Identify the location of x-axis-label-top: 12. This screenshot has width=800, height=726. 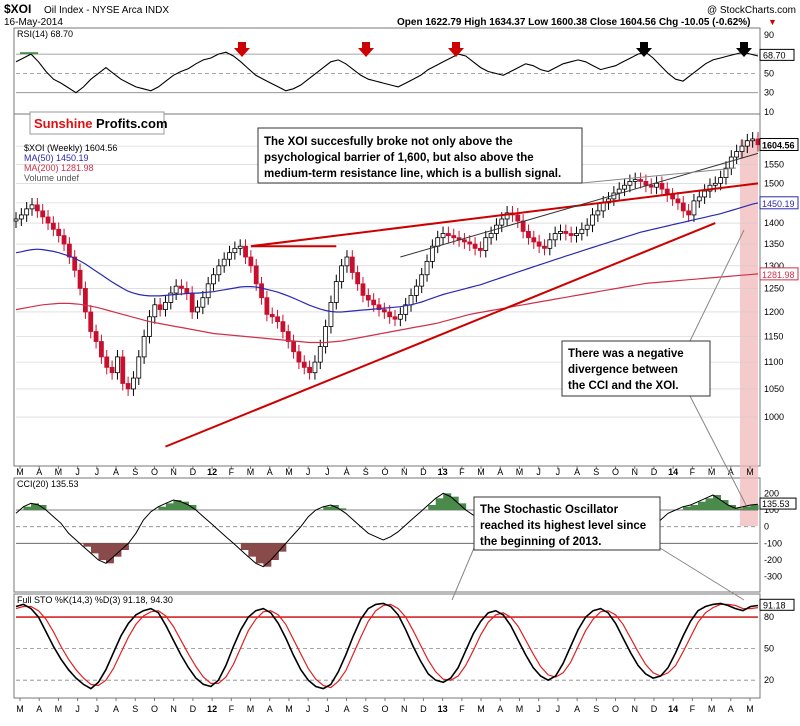
(212, 472).